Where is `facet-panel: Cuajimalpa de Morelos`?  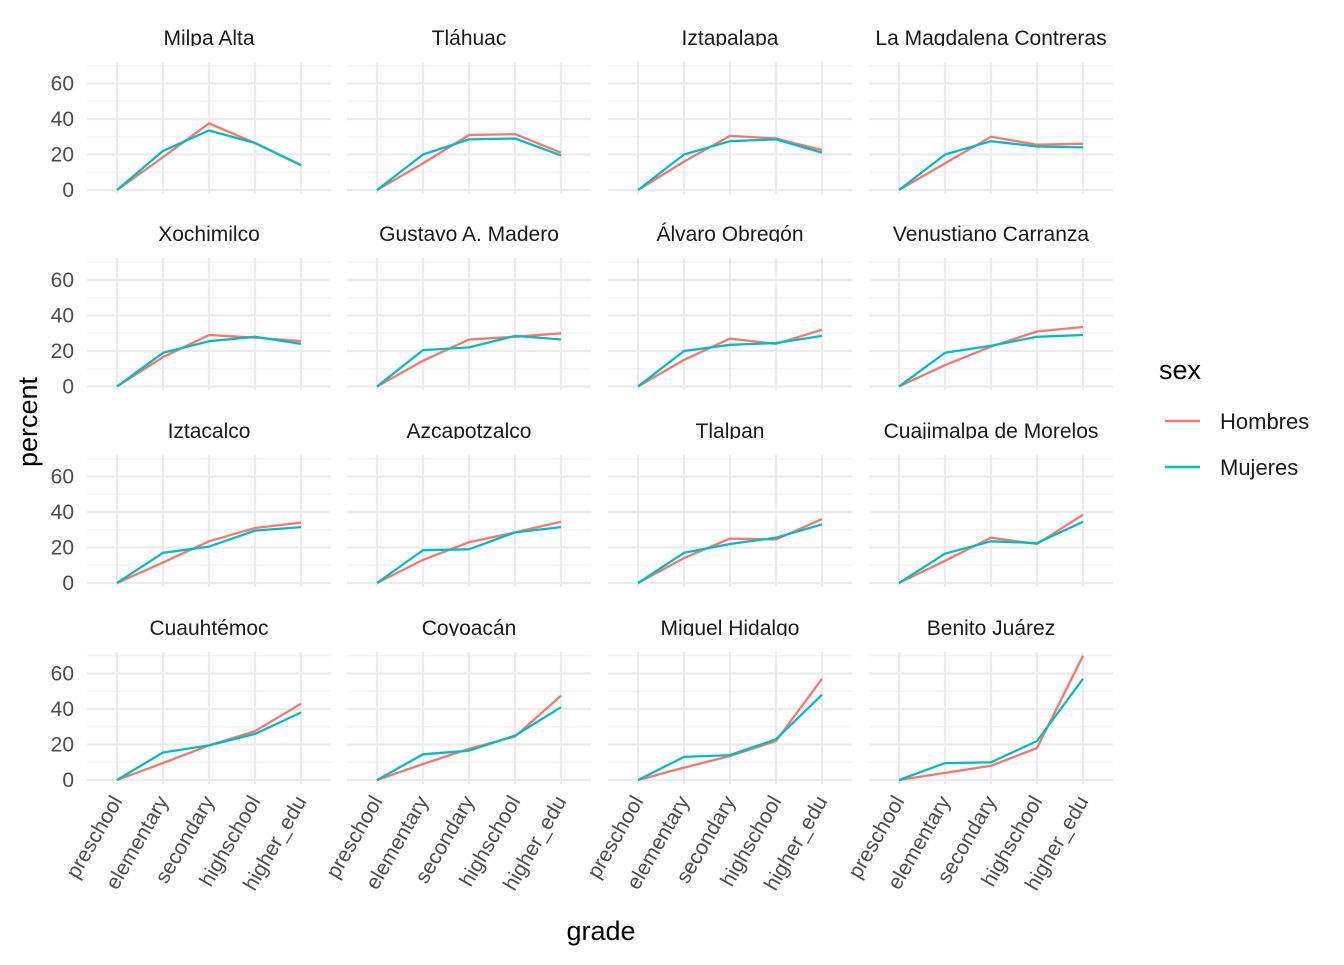 facet-panel: Cuajimalpa de Morelos is located at coordinates (991, 503).